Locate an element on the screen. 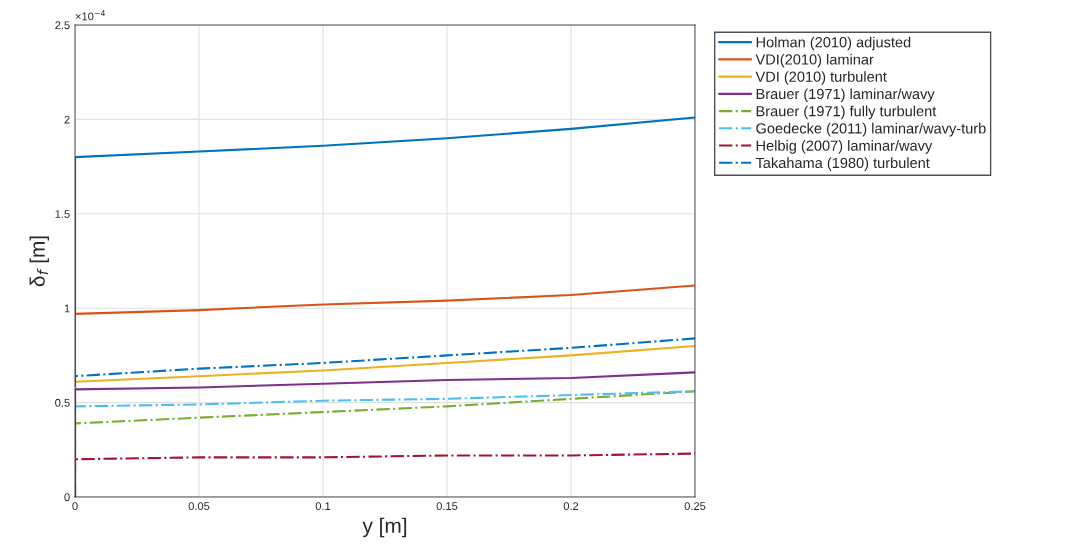 This screenshot has width=1085, height=558. text: ×10$^{−4}$ is located at coordinates (90, 15).